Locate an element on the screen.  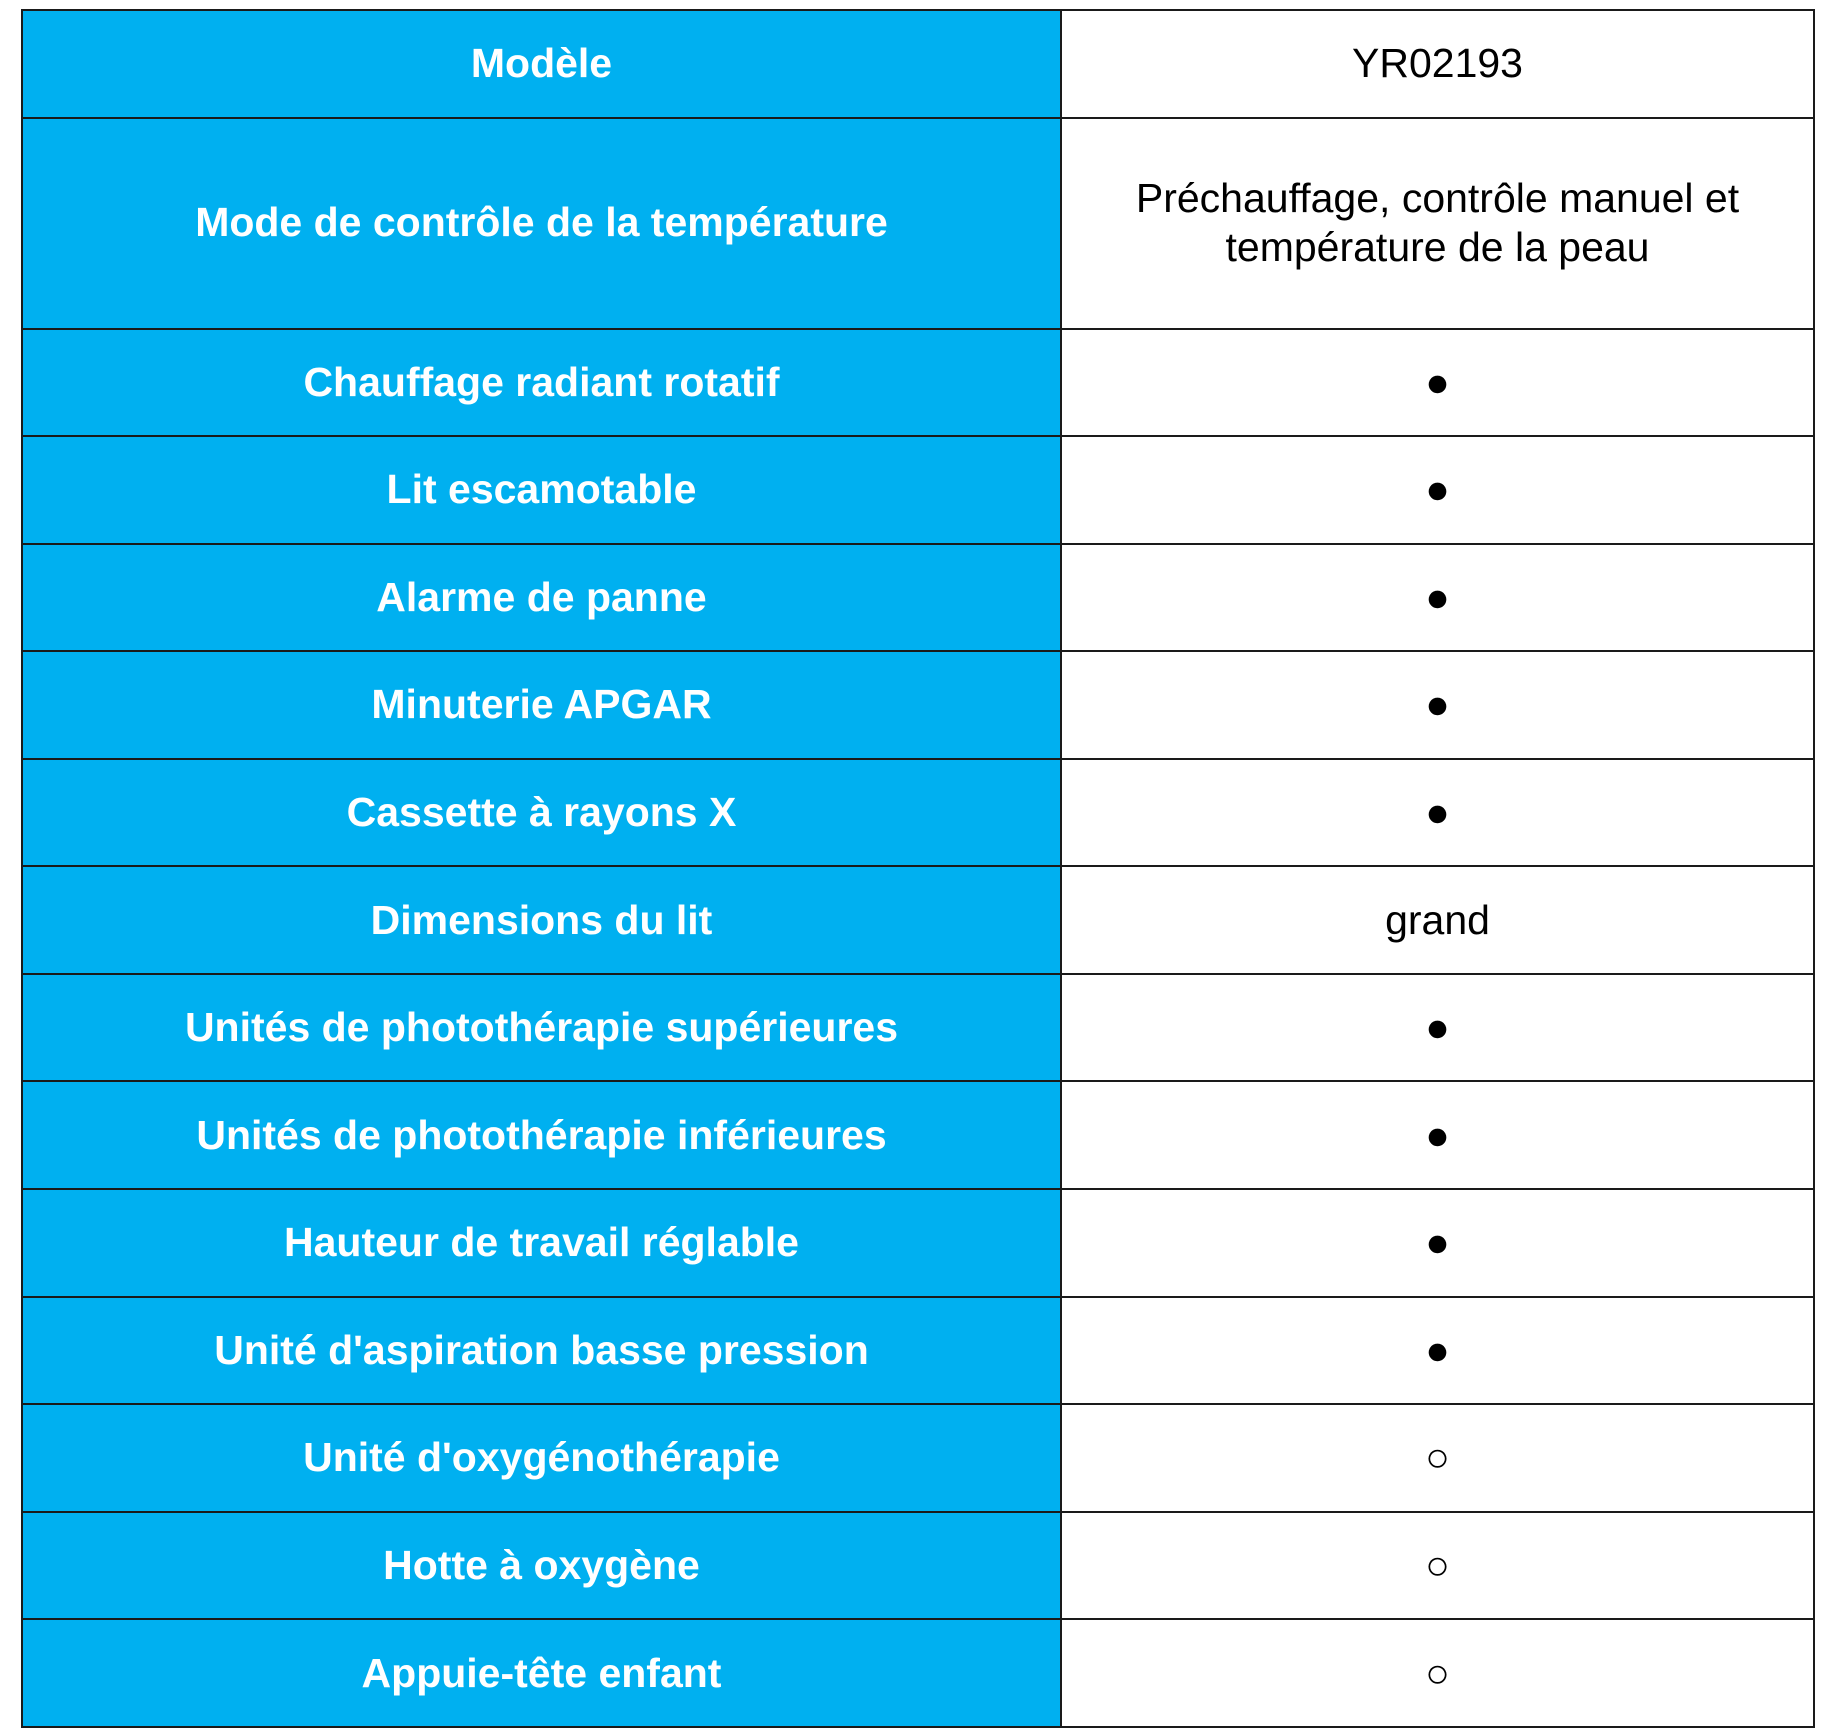
feature-name: Chauffage radiant rotatif is located at coordinates (541, 382).